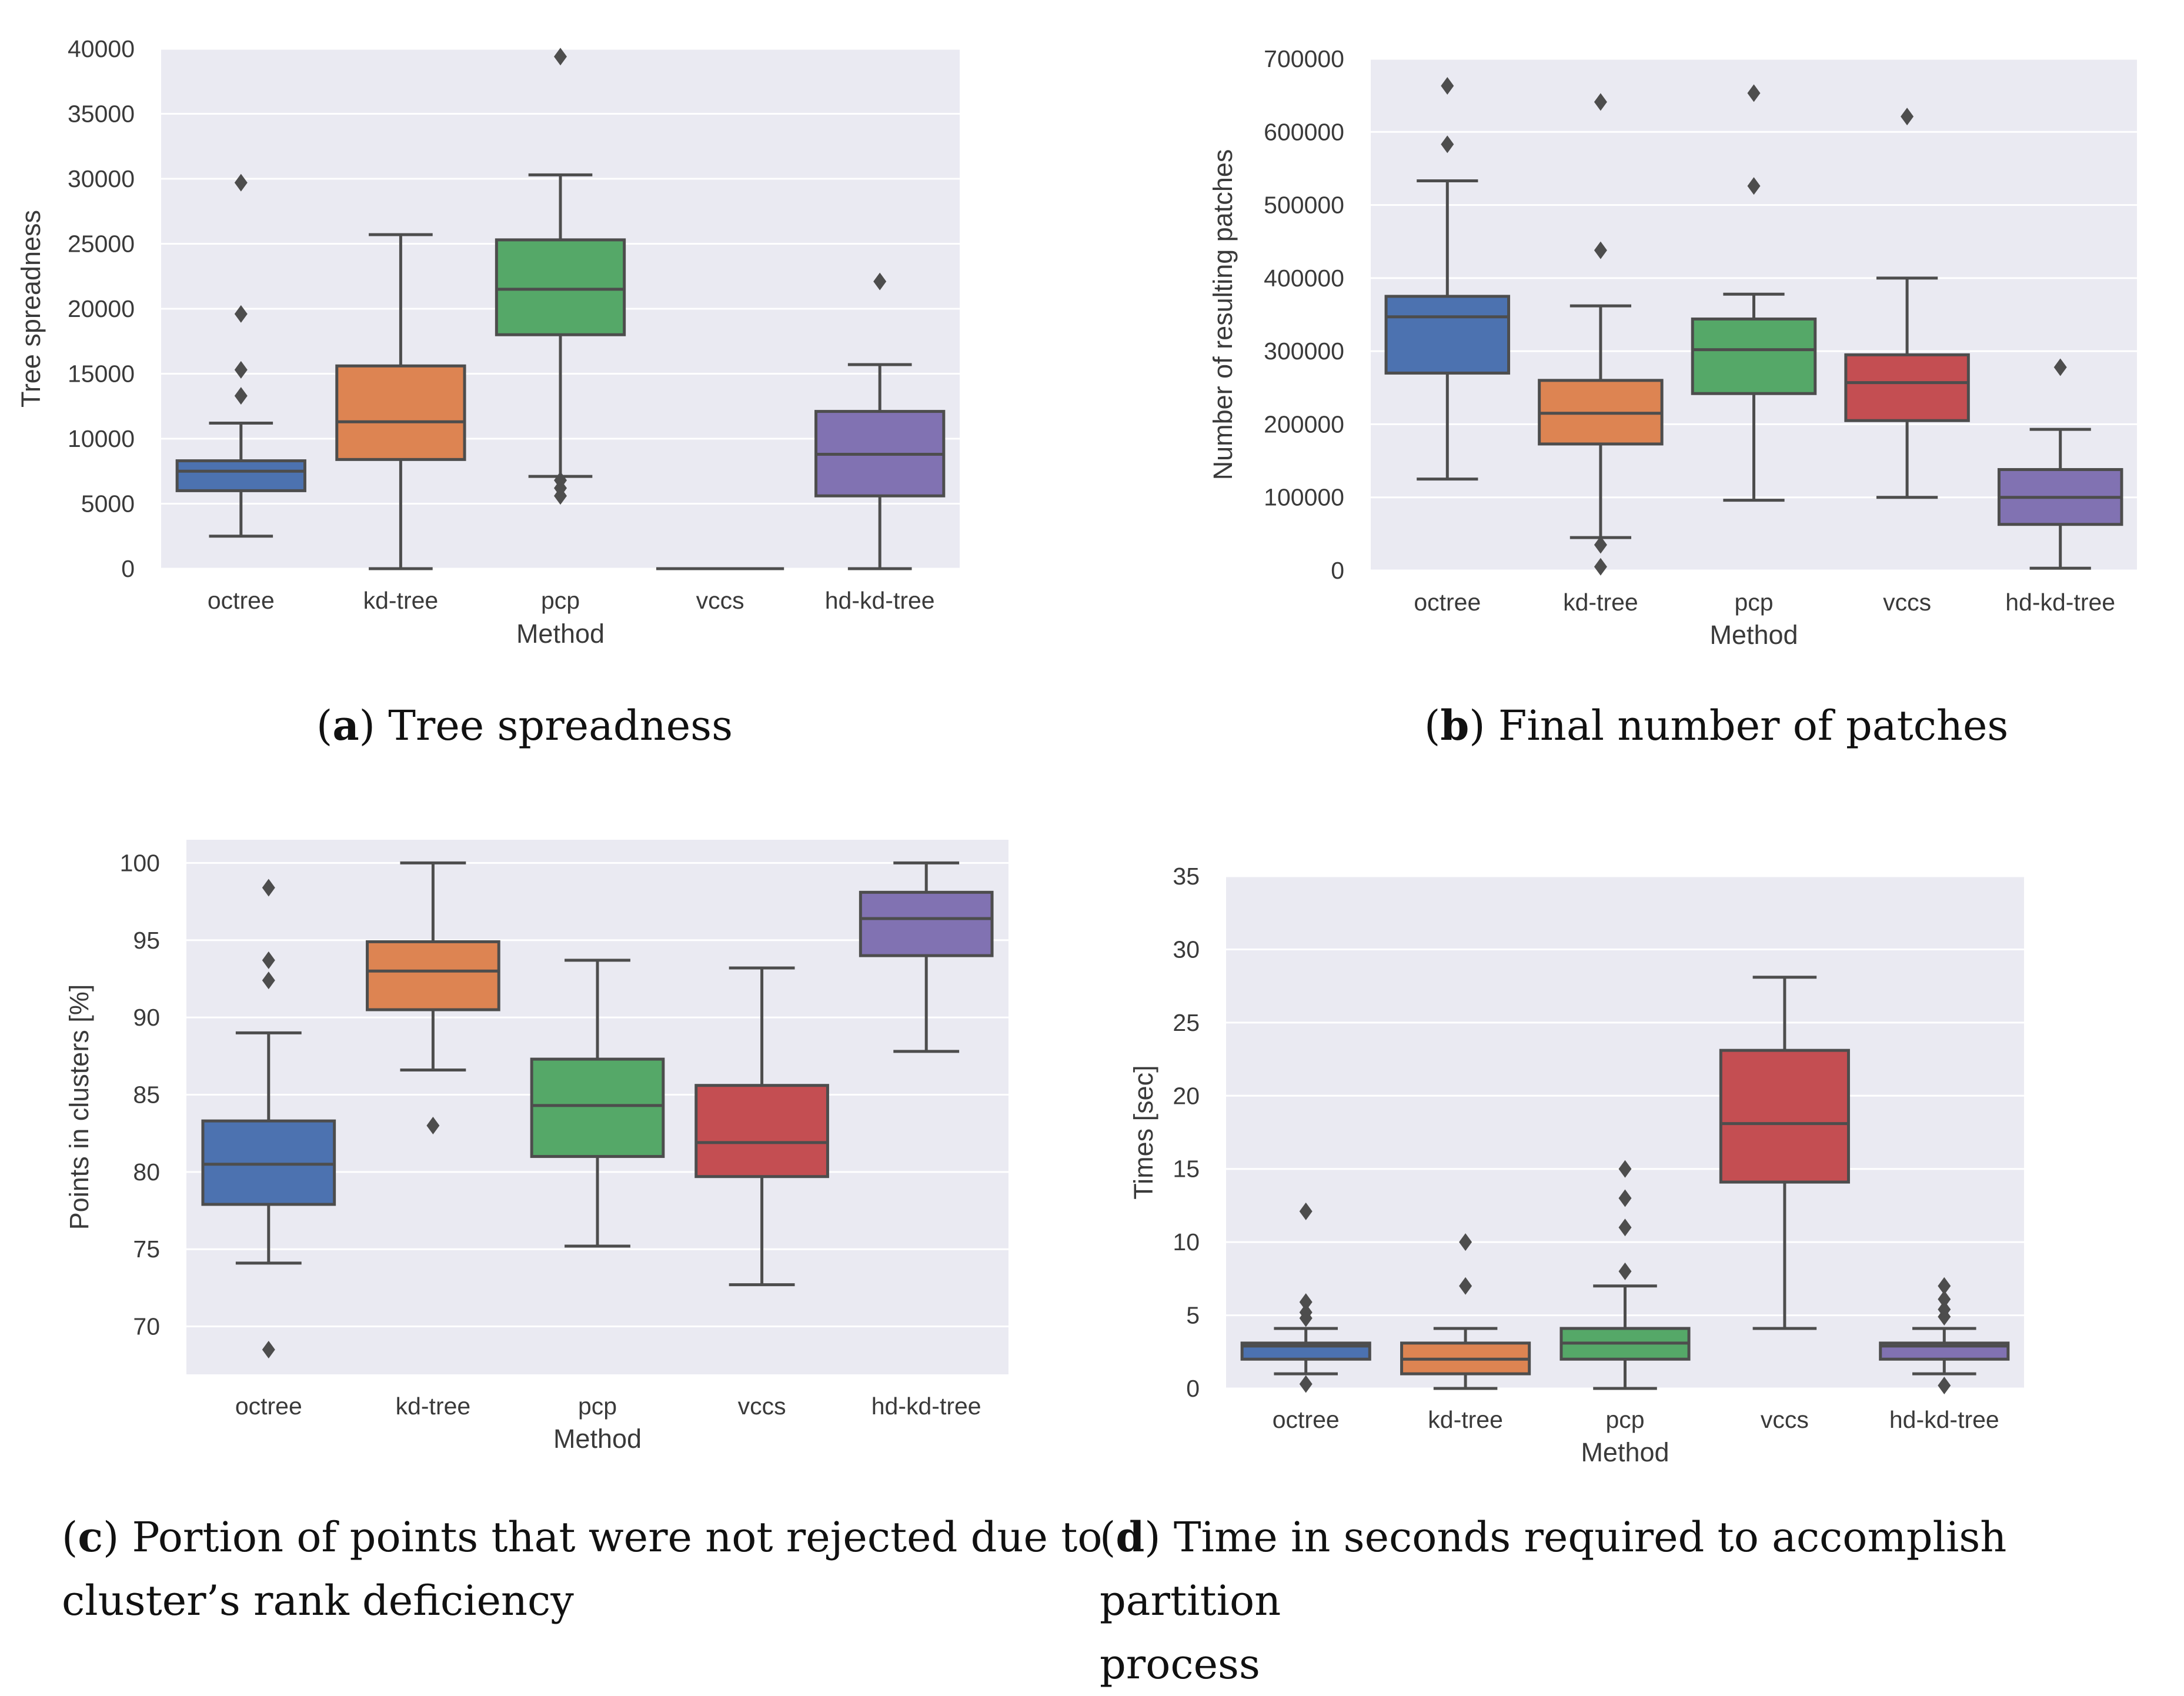 This screenshot has width=2184, height=1696. I want to click on y-tick-label-a: 0, so click(128, 568).